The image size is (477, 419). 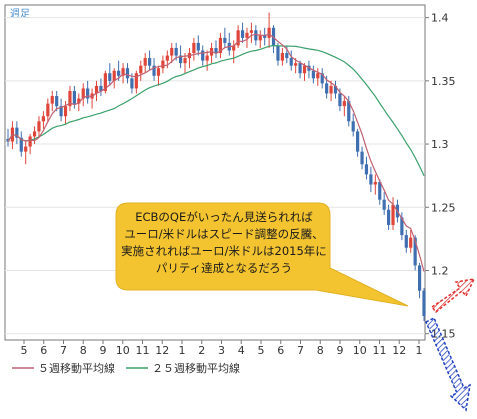 I want to click on x-tick-label: 12, so click(x=162, y=350).